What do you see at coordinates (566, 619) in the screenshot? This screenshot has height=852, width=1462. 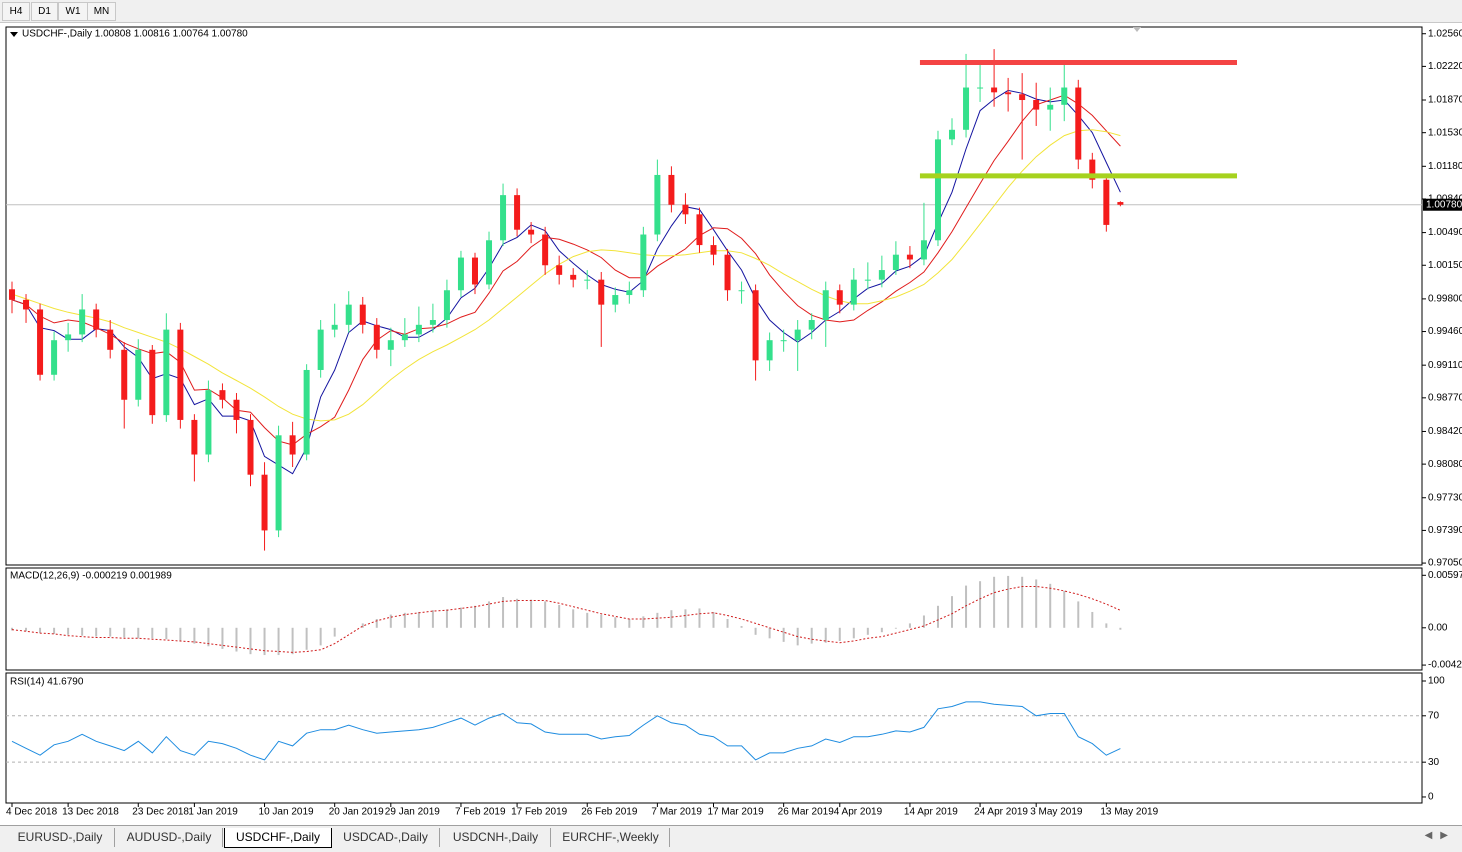 I see `macd-signal-line` at bounding box center [566, 619].